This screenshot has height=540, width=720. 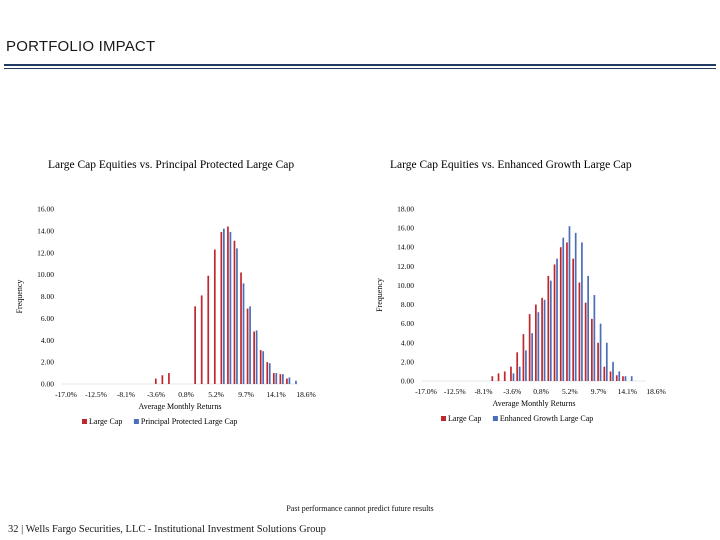 I want to click on y-tick-label: 18.00, so click(x=405, y=209).